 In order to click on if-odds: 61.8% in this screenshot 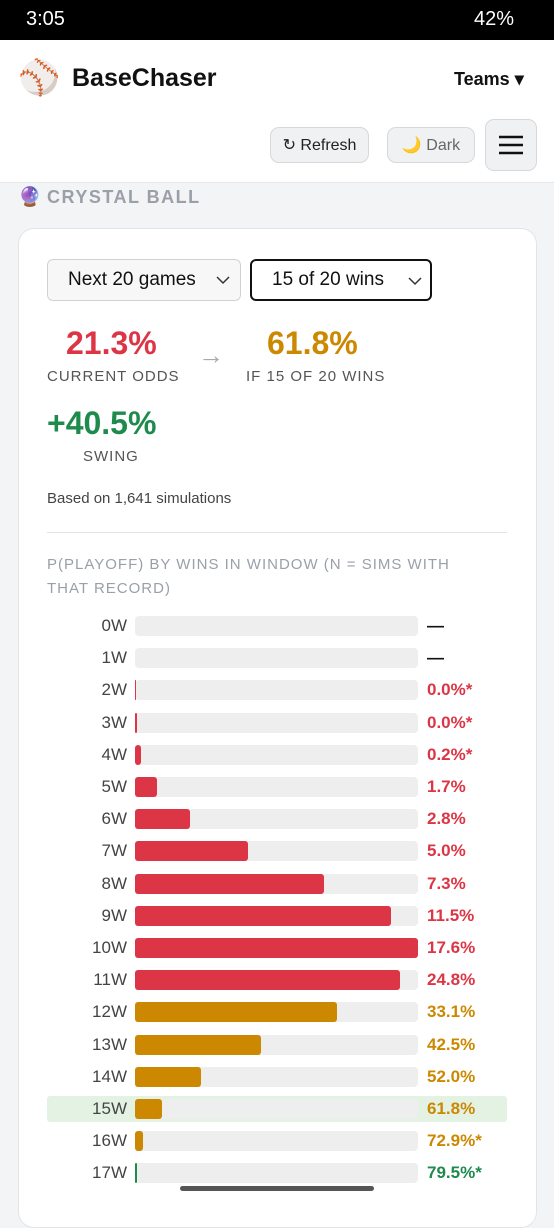, I will do `click(312, 343)`.